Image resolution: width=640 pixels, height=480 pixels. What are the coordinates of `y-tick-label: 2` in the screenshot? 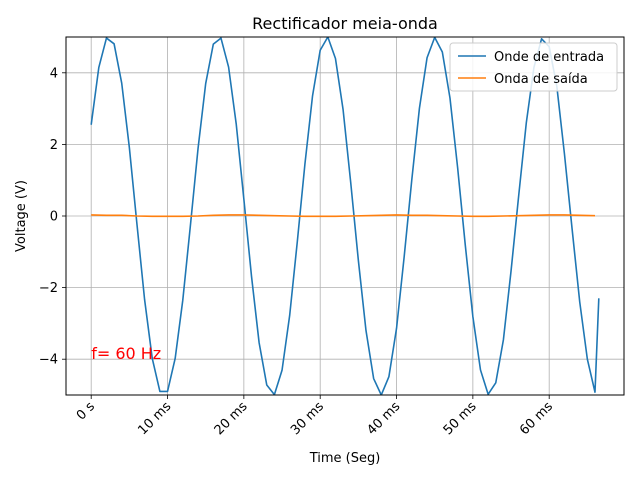 It's located at (54, 145).